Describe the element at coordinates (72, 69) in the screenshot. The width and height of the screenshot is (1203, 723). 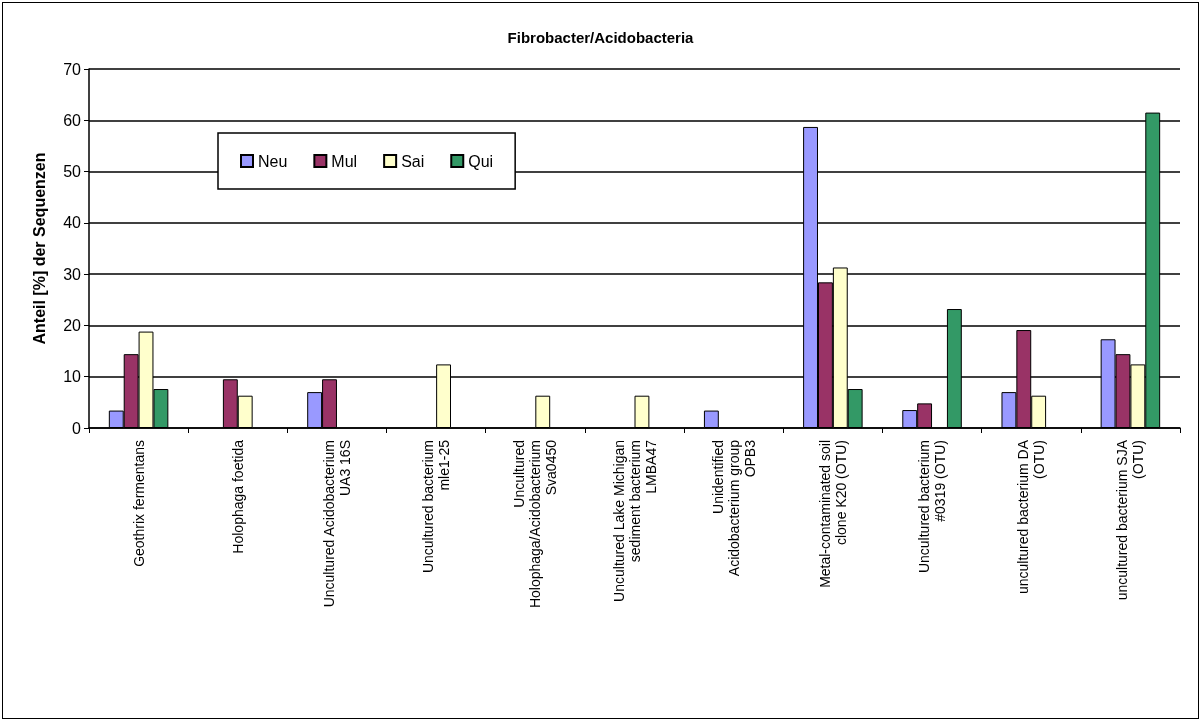
I see `y-tick-label: 70` at that location.